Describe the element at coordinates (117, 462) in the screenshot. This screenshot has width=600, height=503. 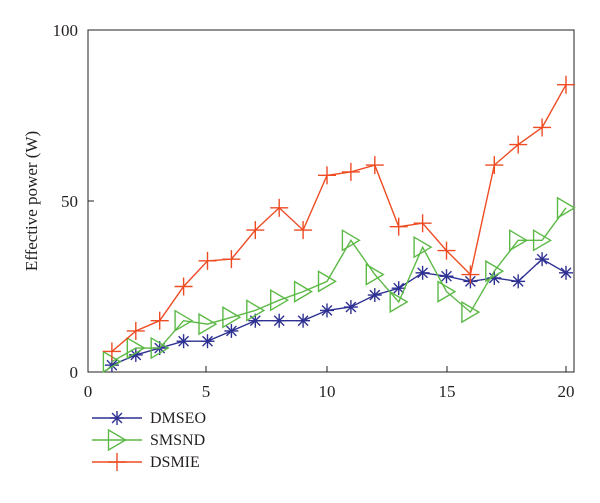
I see `legend-marker-dsmie` at that location.